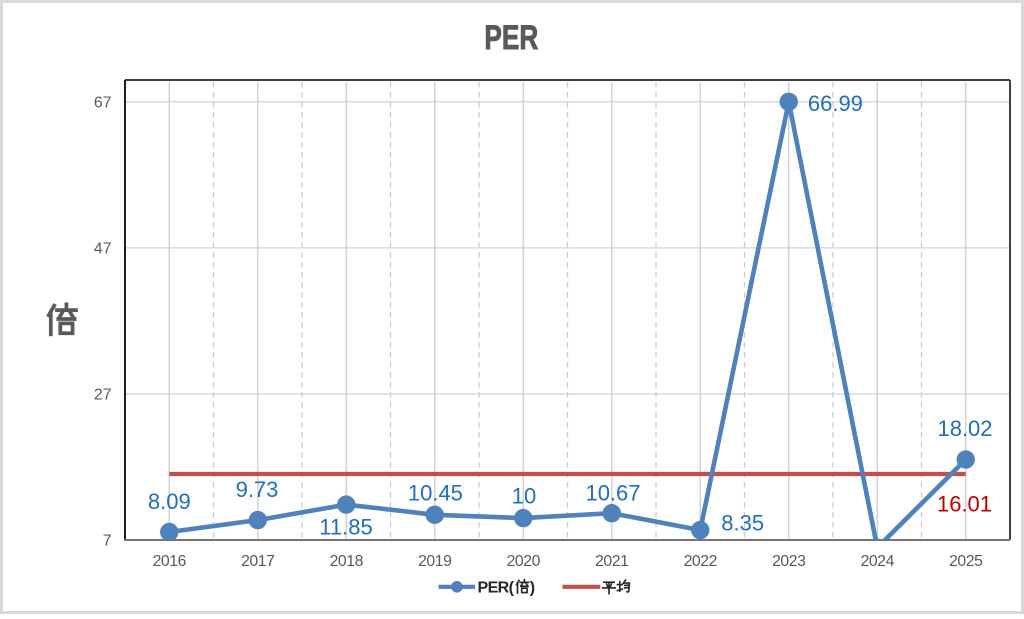 This screenshot has width=1024, height=619. Describe the element at coordinates (878, 561) in the screenshot. I see `svg-text: 2024` at that location.